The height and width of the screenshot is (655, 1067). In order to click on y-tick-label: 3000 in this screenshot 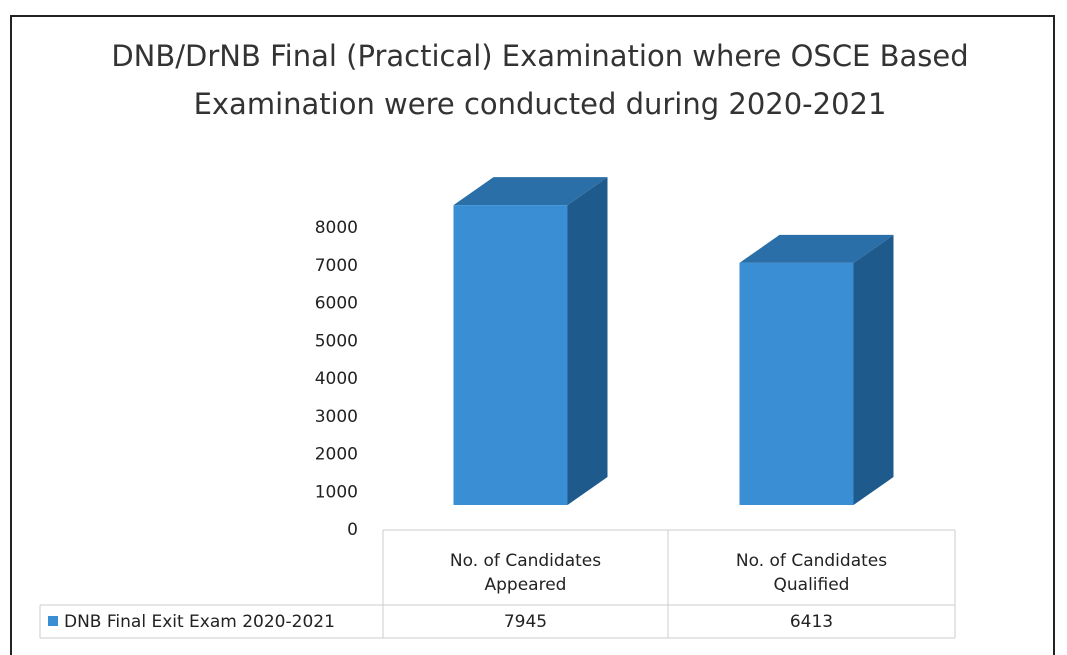, I will do `click(336, 417)`.